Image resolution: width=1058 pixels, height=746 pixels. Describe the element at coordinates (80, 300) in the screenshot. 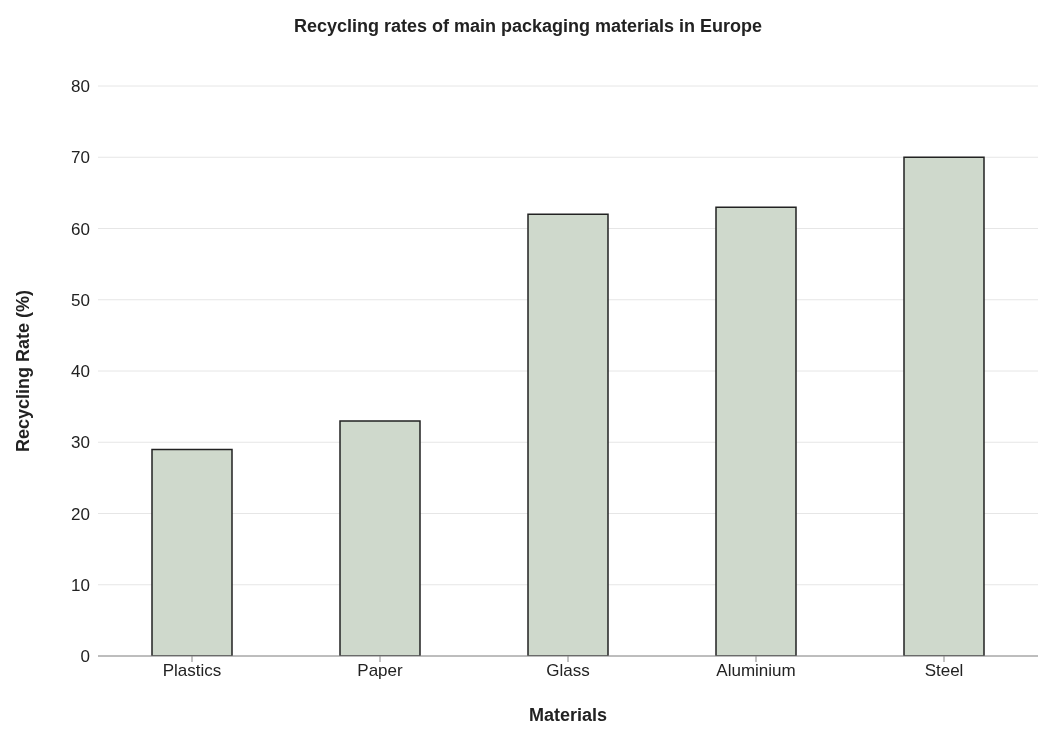

I see `y-tick-label: 50` at that location.